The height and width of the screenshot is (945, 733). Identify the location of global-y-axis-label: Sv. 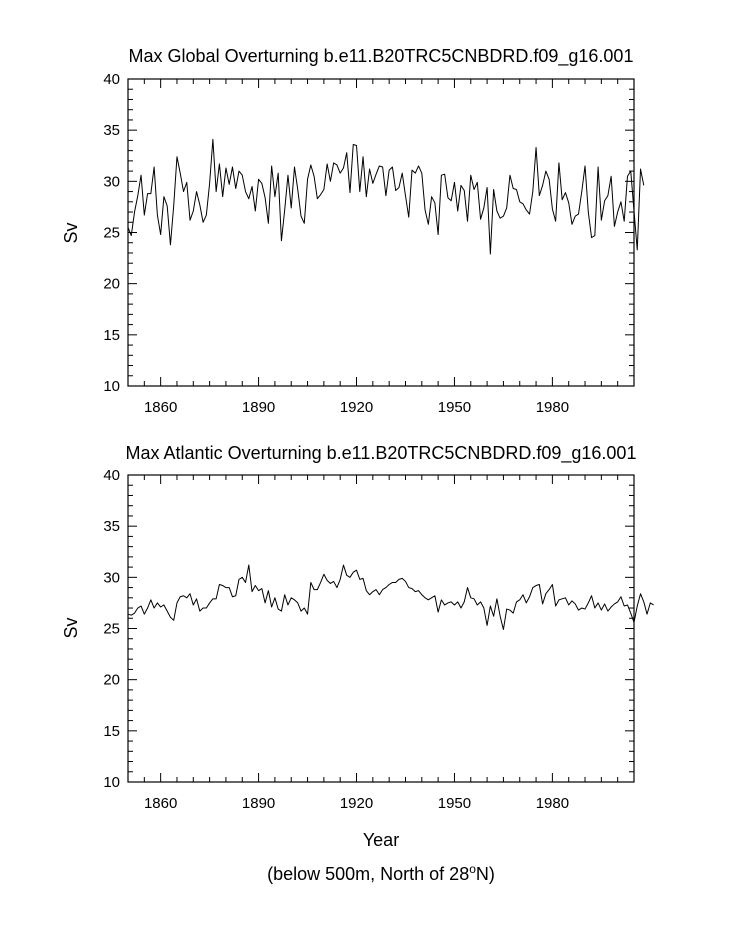
(71, 232).